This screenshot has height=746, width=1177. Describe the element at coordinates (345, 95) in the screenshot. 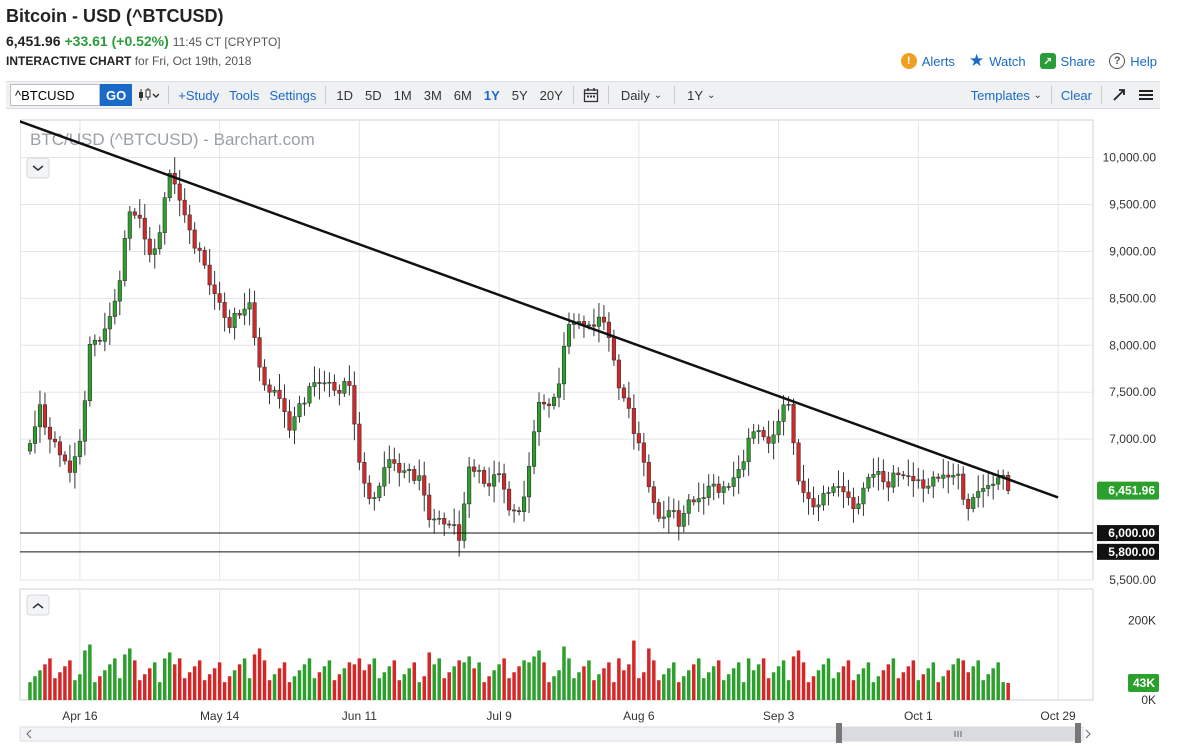

I see `period-1d-button: 1D` at that location.